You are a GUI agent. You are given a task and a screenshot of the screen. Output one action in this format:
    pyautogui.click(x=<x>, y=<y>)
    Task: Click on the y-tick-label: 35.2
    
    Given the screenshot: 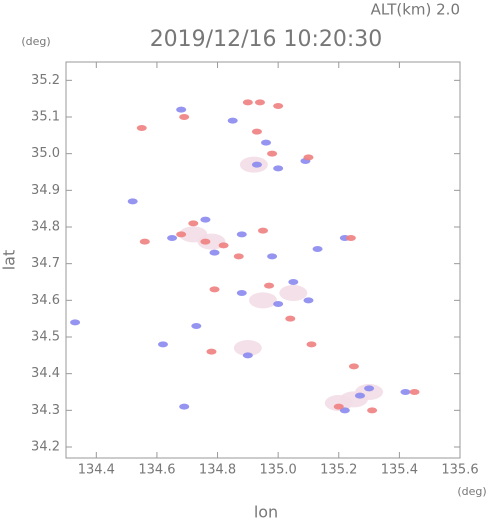 What is the action you would take?
    pyautogui.click(x=45, y=80)
    